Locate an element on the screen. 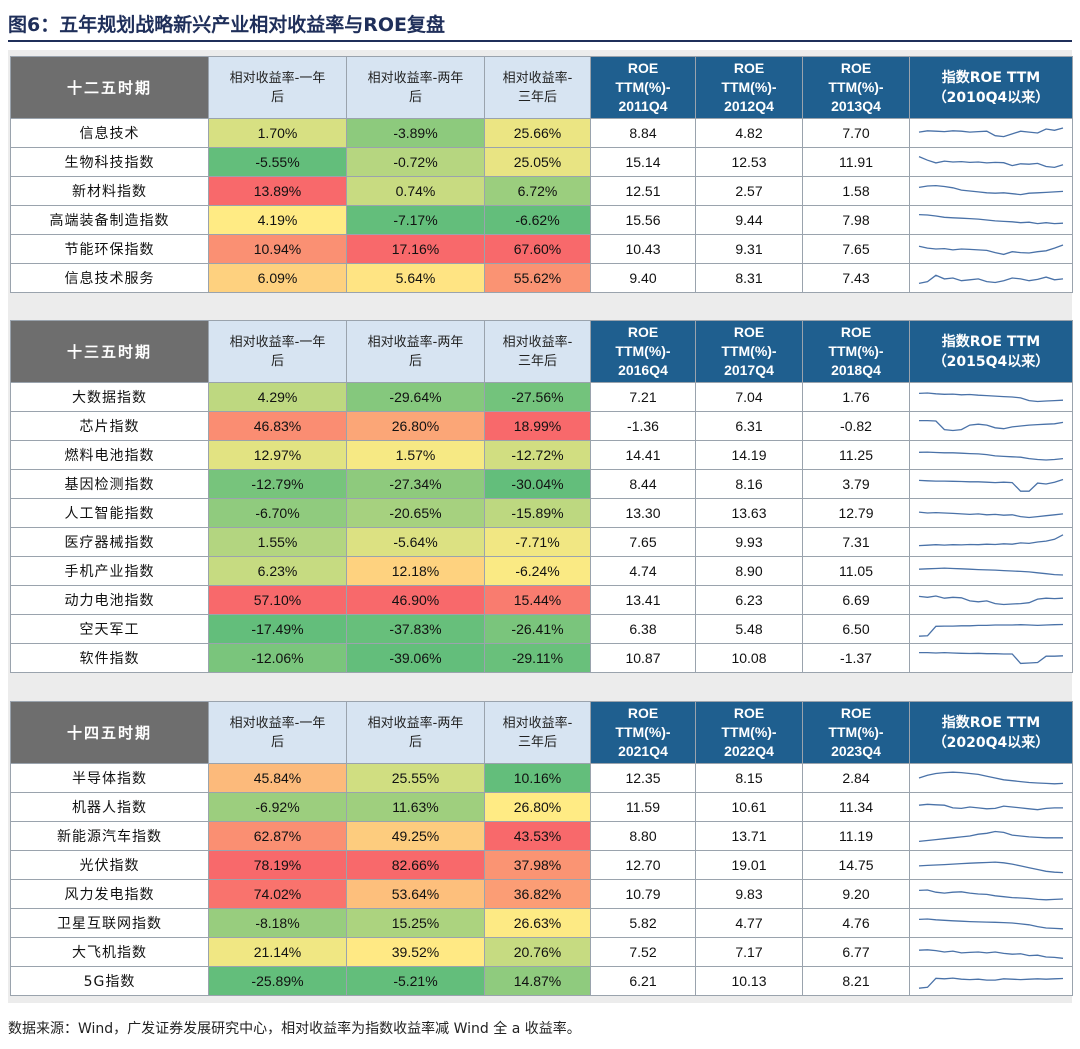 The width and height of the screenshot is (1080, 1049). roe-cell: 9.20 is located at coordinates (856, 894).